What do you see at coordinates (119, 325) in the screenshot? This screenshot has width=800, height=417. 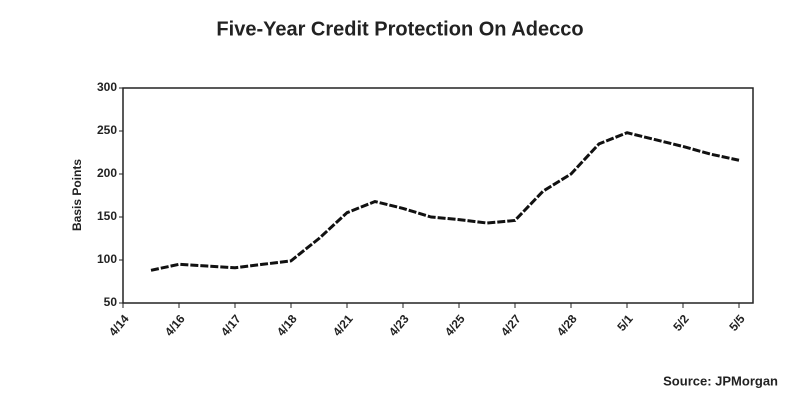 I see `x-tick-label: 4/14` at bounding box center [119, 325].